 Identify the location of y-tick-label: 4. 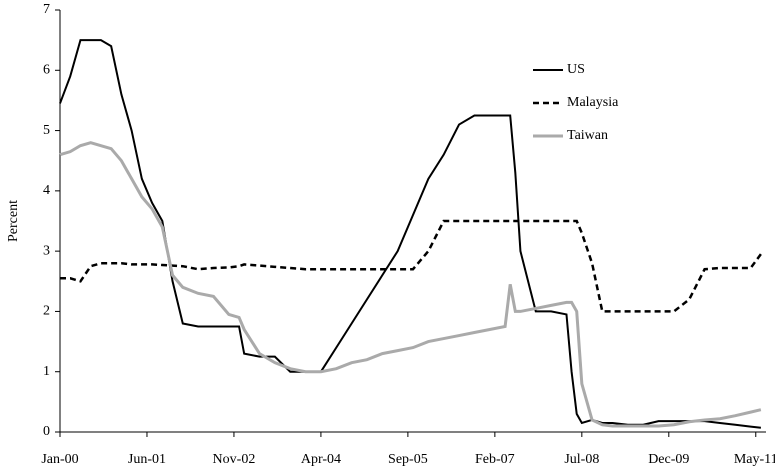
(46, 190).